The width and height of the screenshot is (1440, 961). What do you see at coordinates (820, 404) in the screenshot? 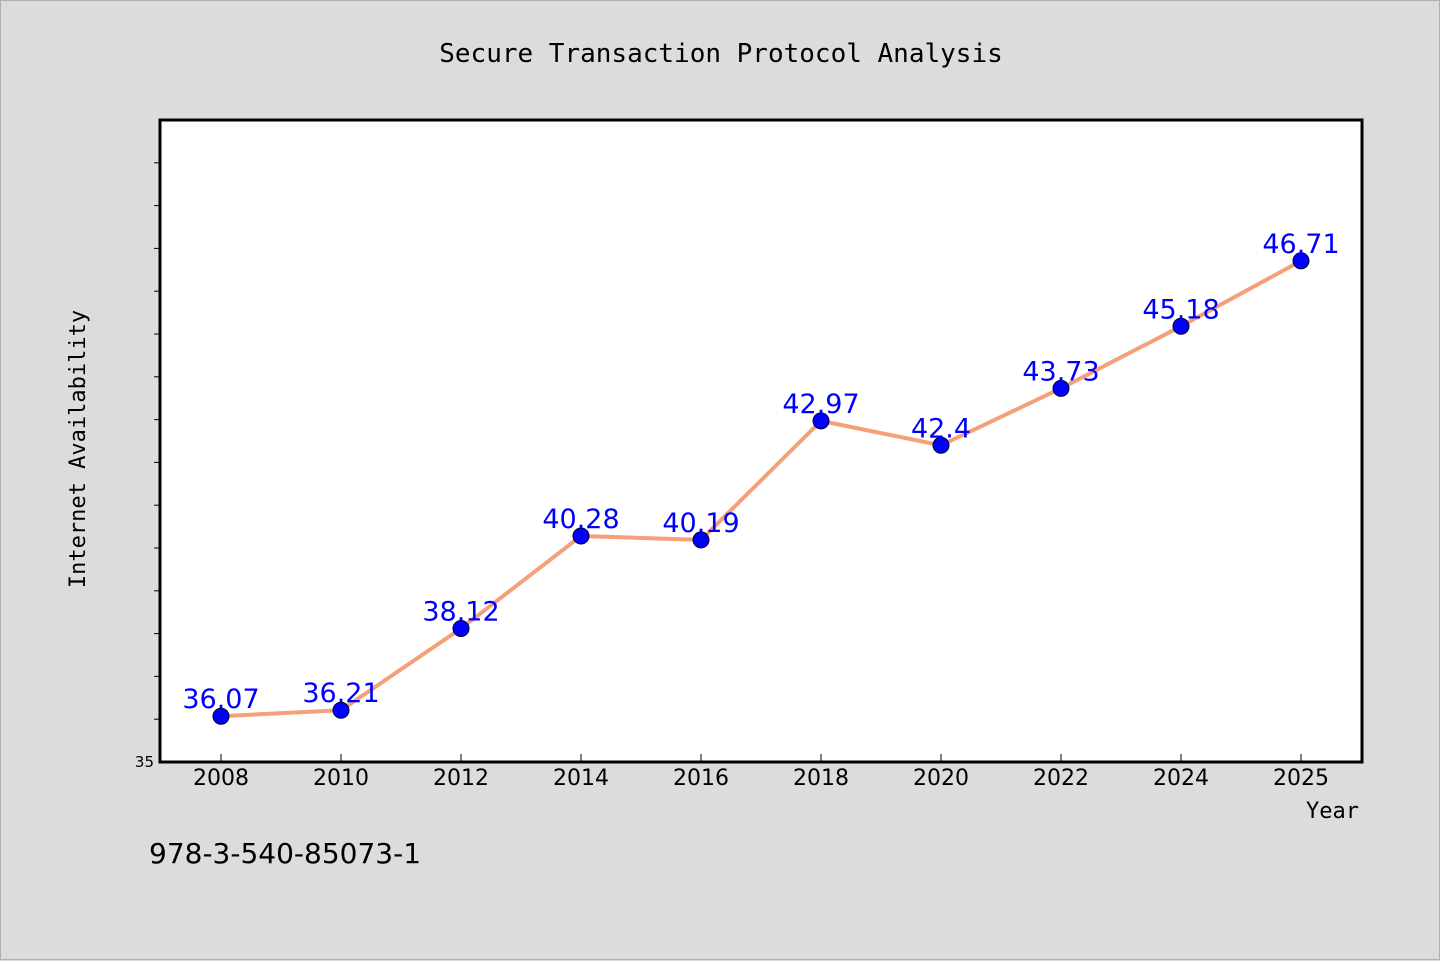
I see `data-label: 42.97` at bounding box center [820, 404].